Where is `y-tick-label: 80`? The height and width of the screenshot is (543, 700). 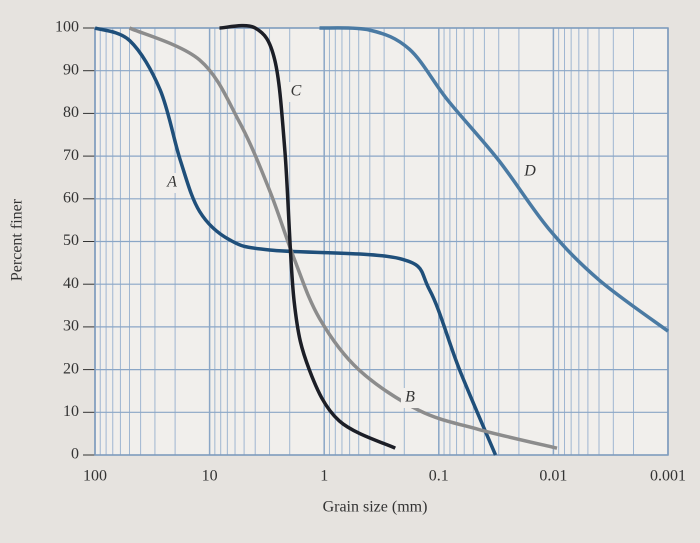
y-tick-label: 80 is located at coordinates (71, 112).